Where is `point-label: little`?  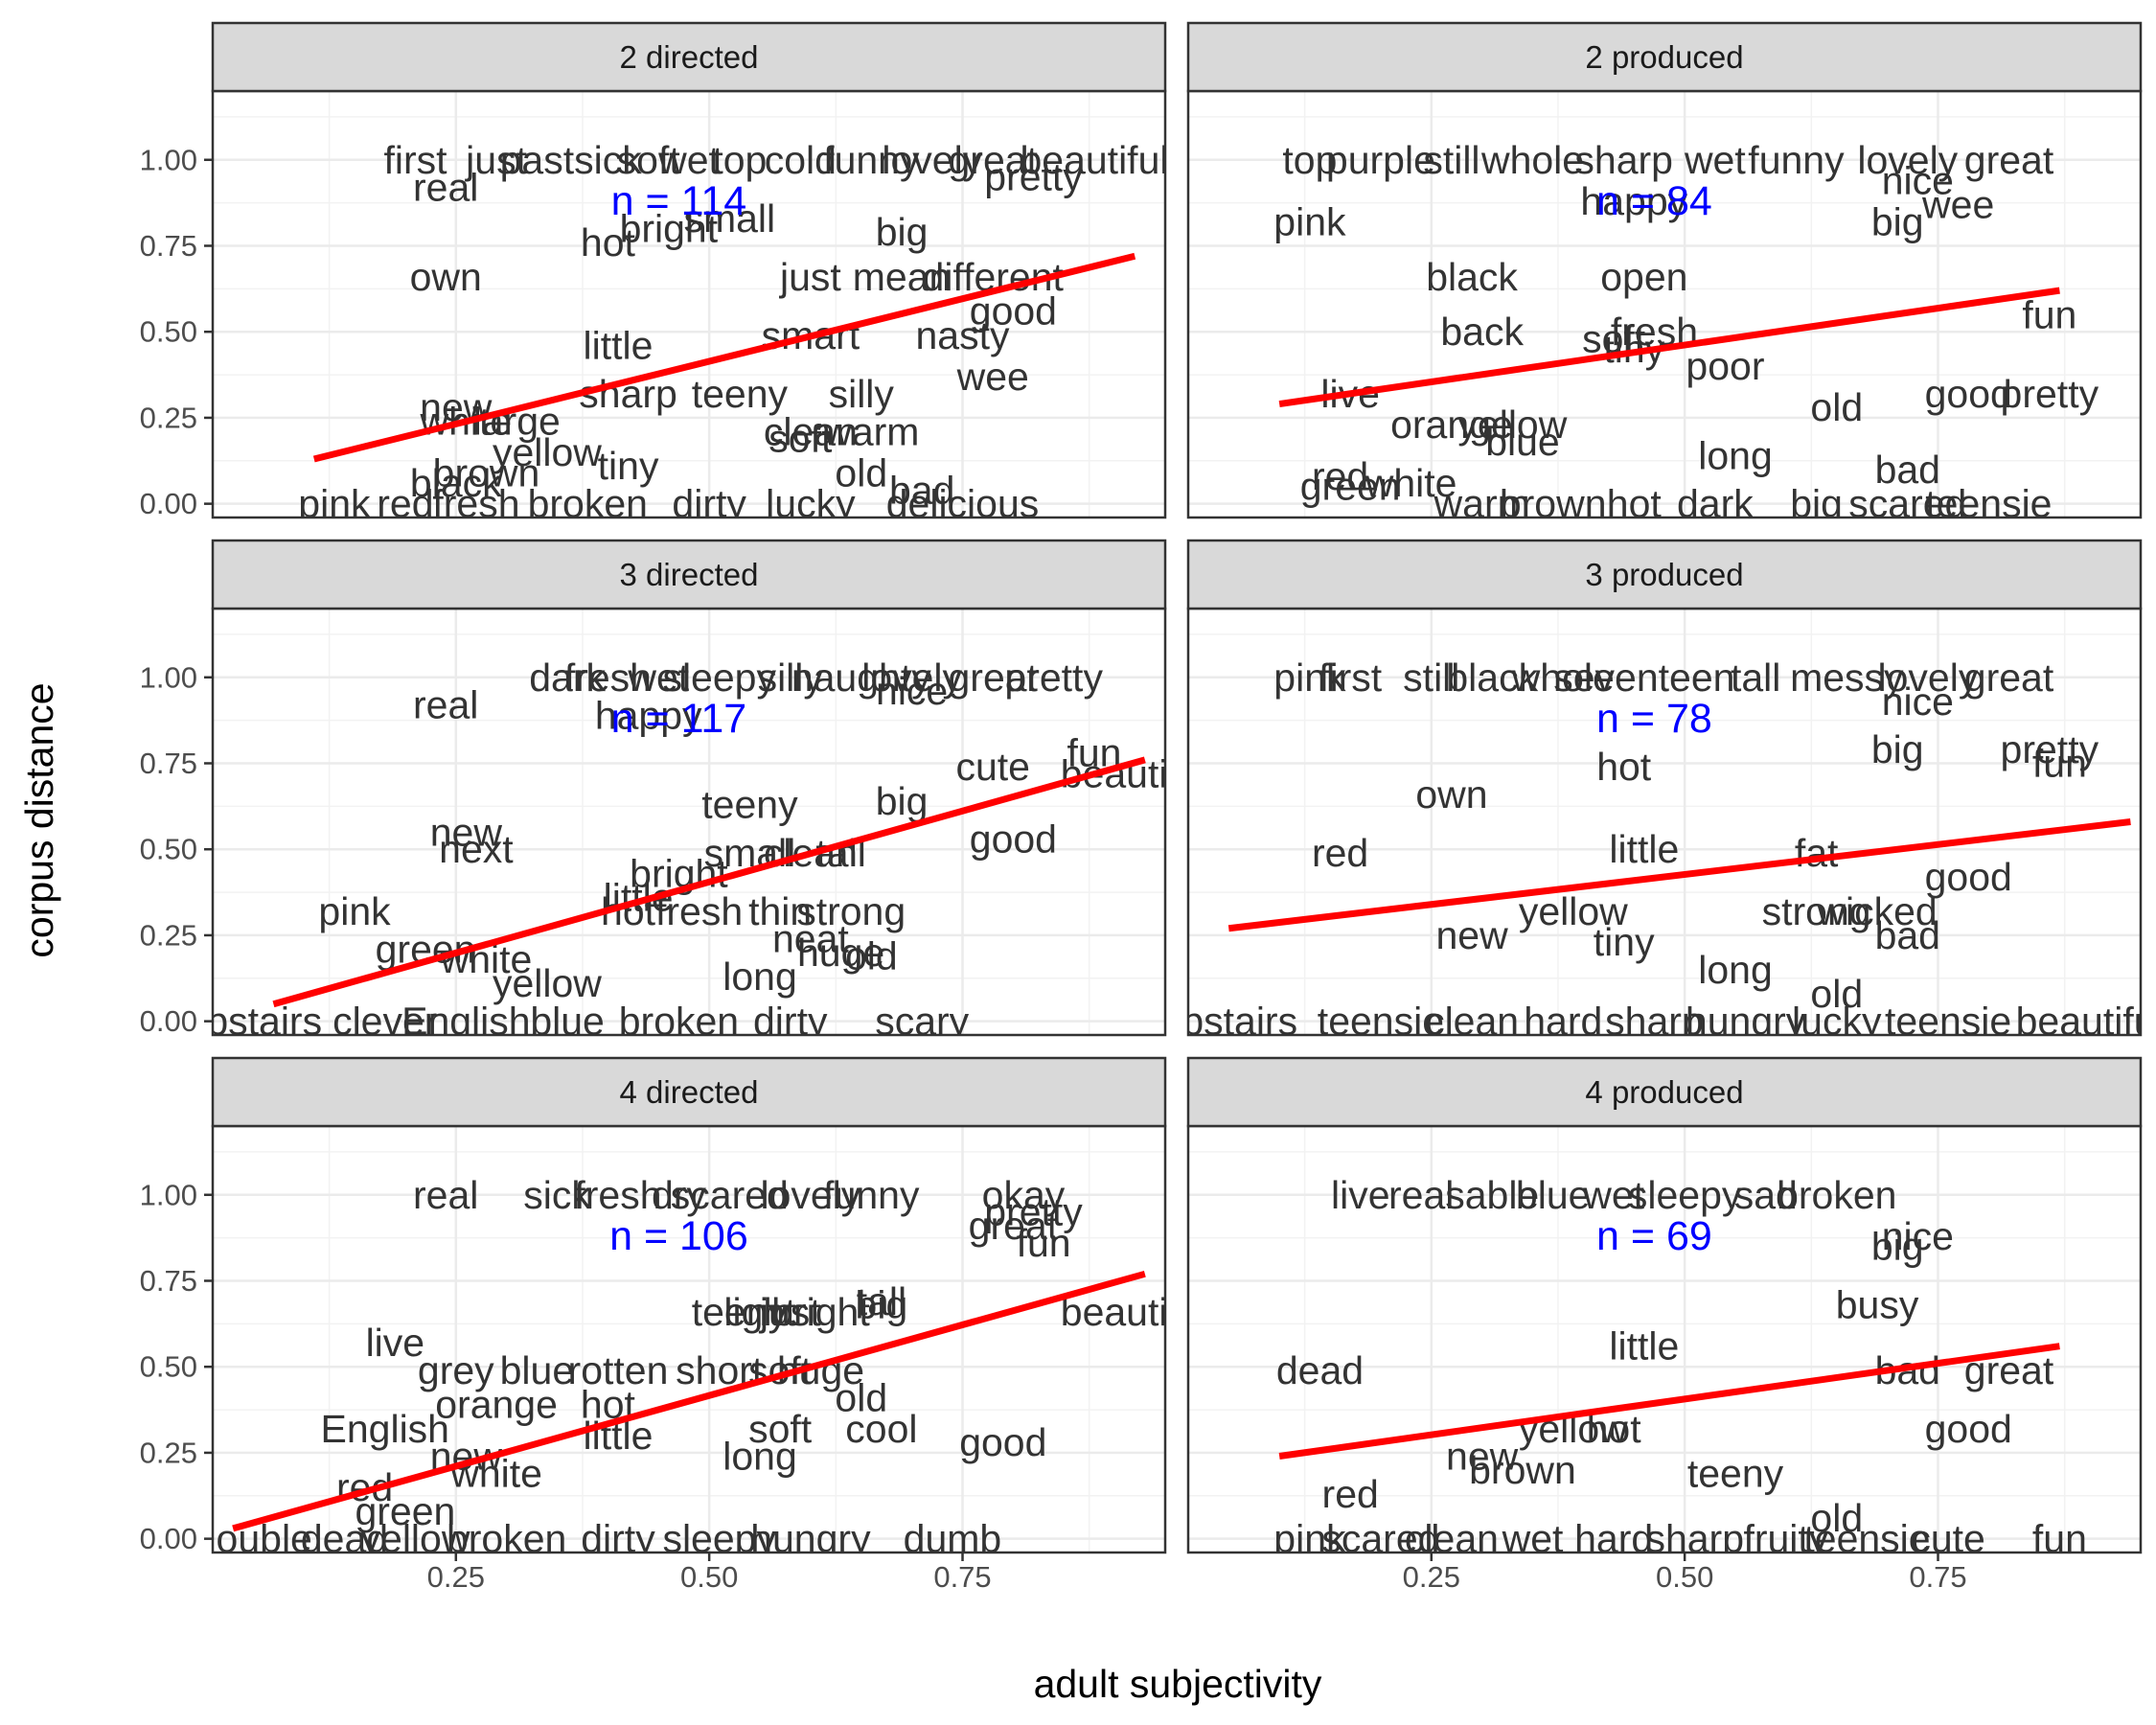 point-label: little is located at coordinates (1644, 1346).